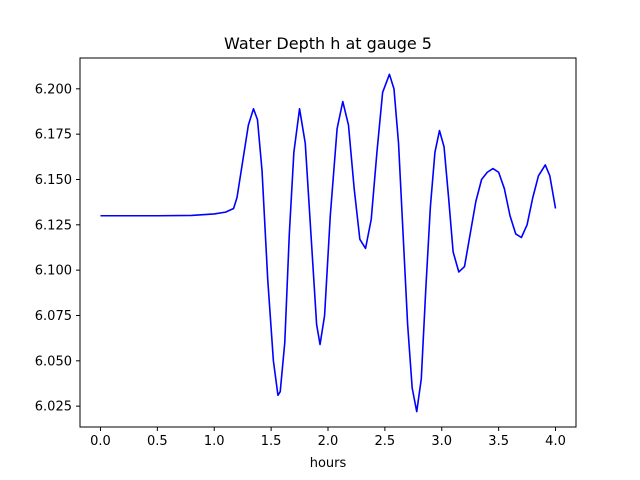  I want to click on chart-title: Water Depth h at gauge 5, so click(328, 43).